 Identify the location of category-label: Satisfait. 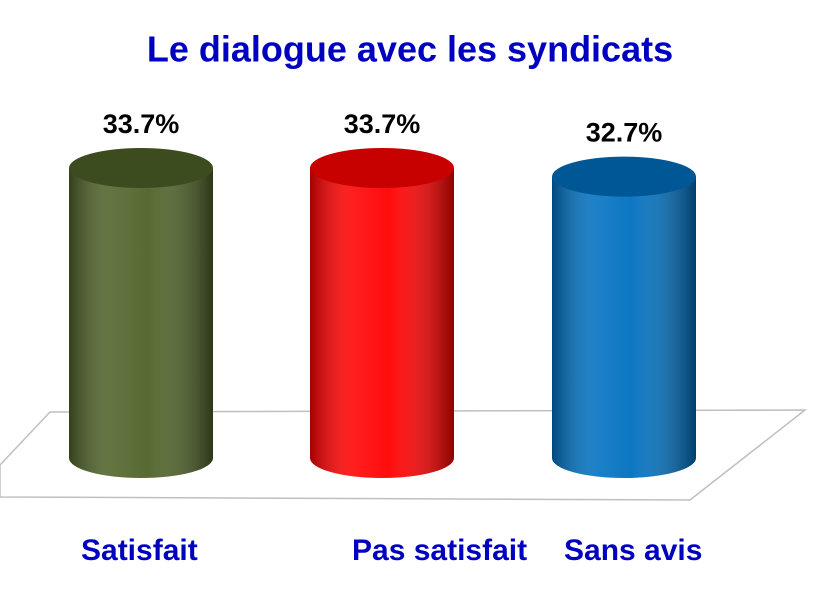
(139, 550).